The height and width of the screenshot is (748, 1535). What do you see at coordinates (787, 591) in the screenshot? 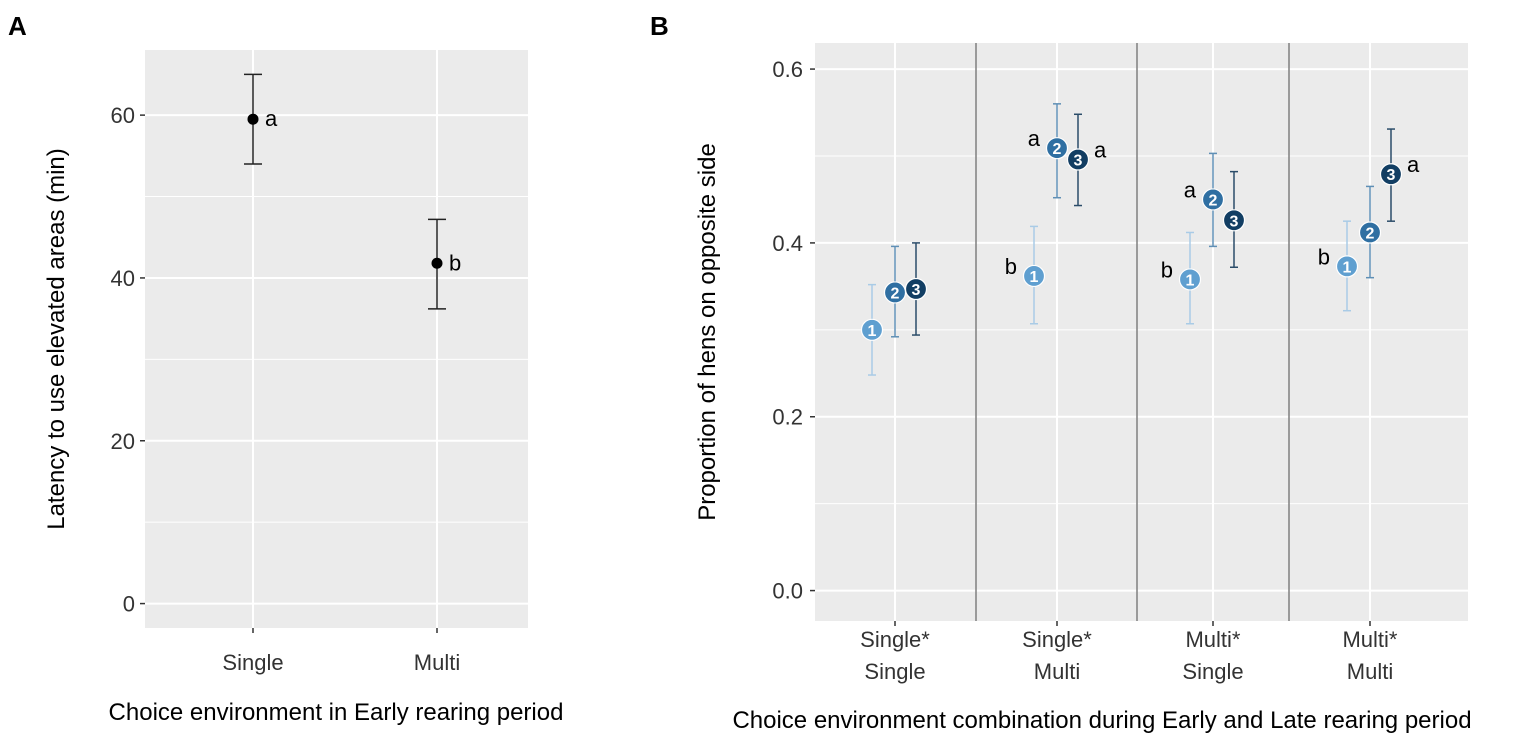
I see `y-tick-label-b: 0.0` at bounding box center [787, 591].